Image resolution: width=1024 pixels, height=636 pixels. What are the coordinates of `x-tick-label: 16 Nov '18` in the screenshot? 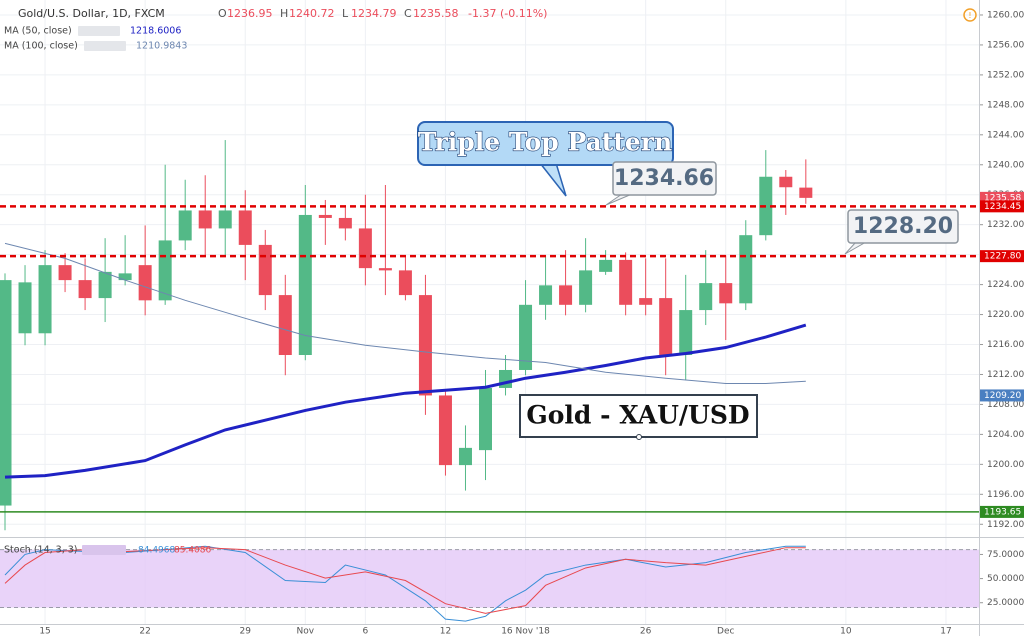 It's located at (525, 631).